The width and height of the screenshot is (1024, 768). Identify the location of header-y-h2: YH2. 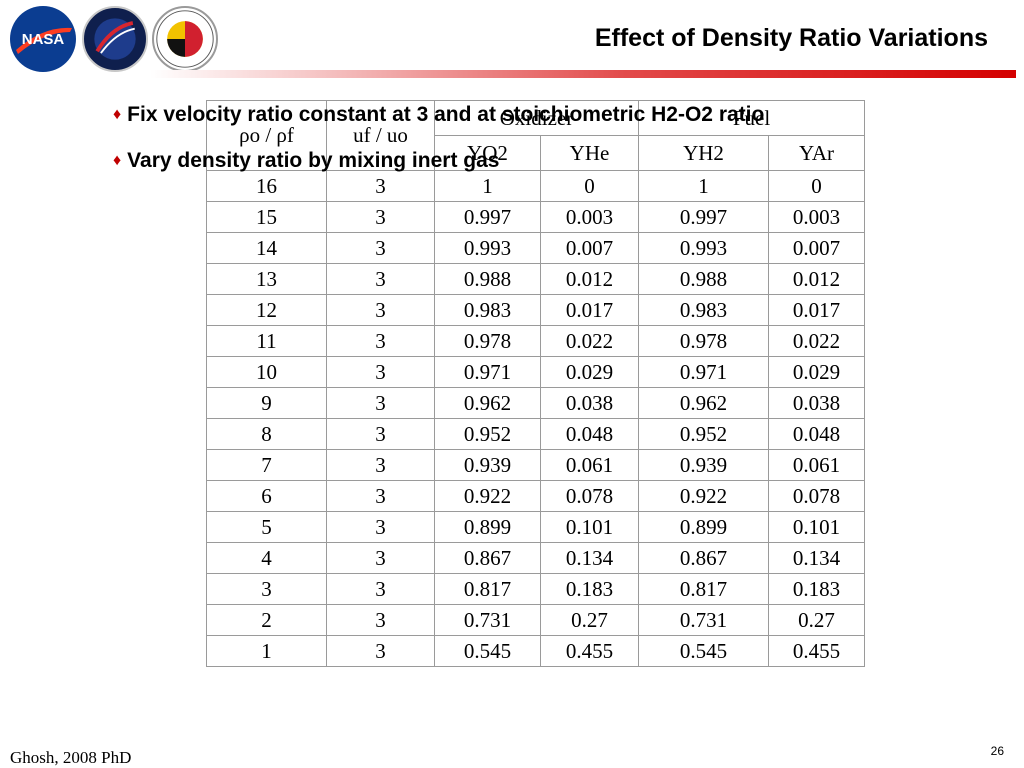
(703, 153).